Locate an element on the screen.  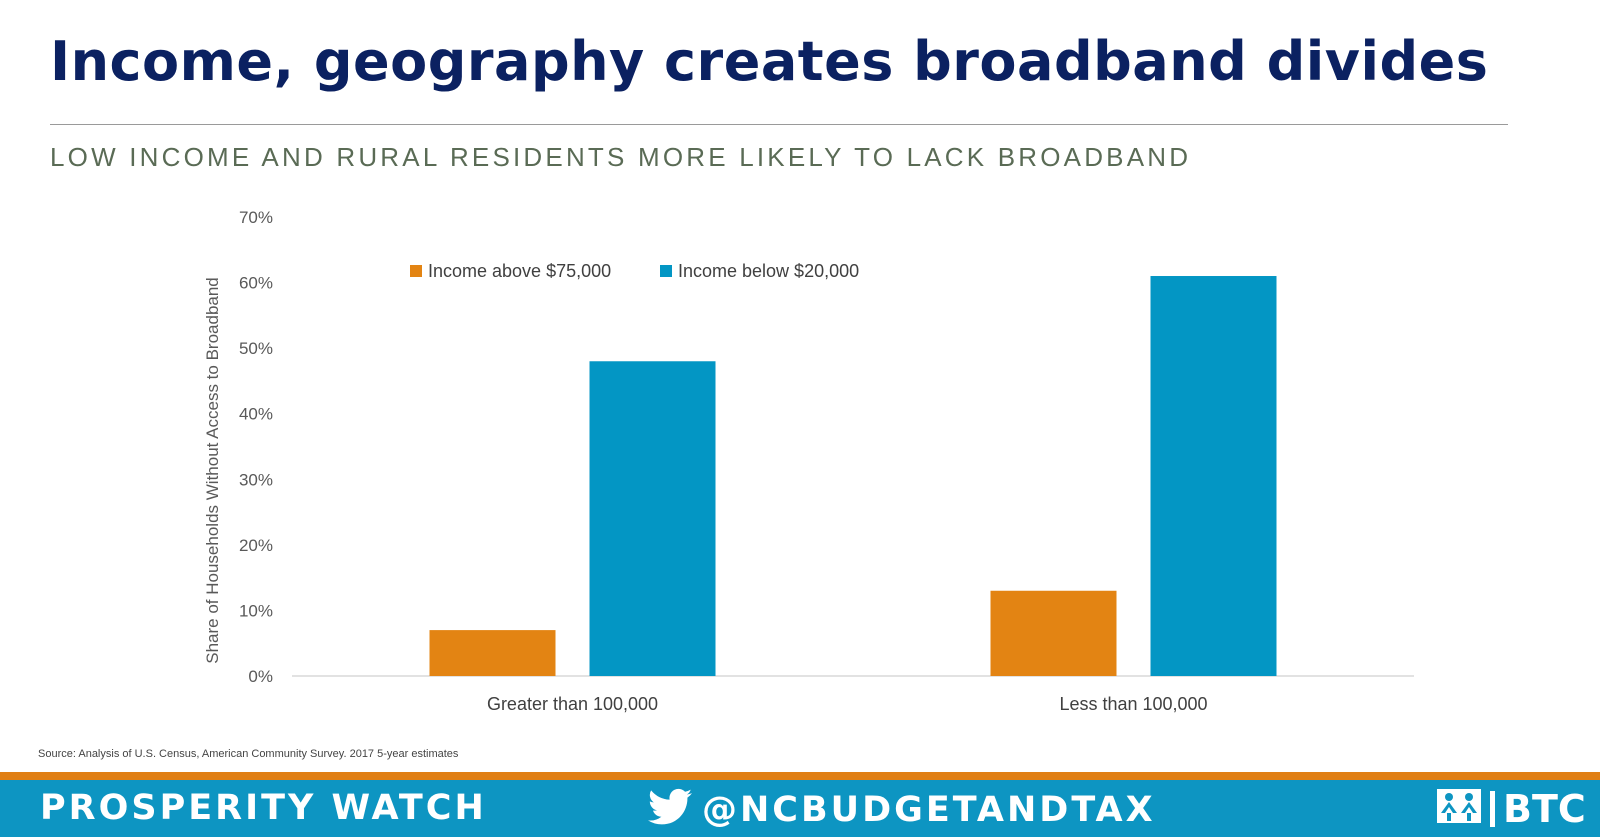
x-category-label: Greater than 100,000 is located at coordinates (572, 704).